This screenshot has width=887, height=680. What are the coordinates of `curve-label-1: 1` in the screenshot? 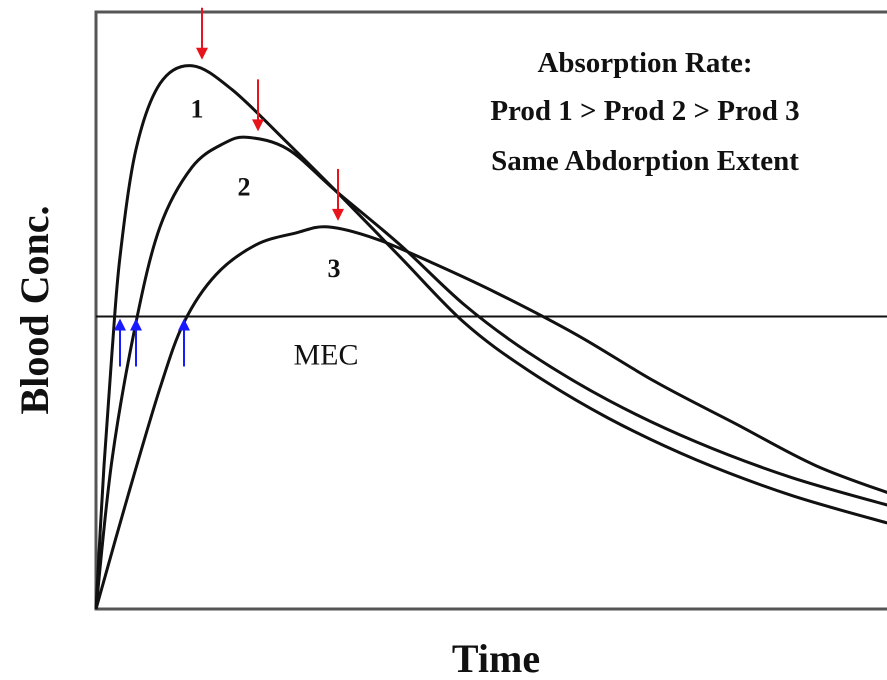 It's located at (197, 109).